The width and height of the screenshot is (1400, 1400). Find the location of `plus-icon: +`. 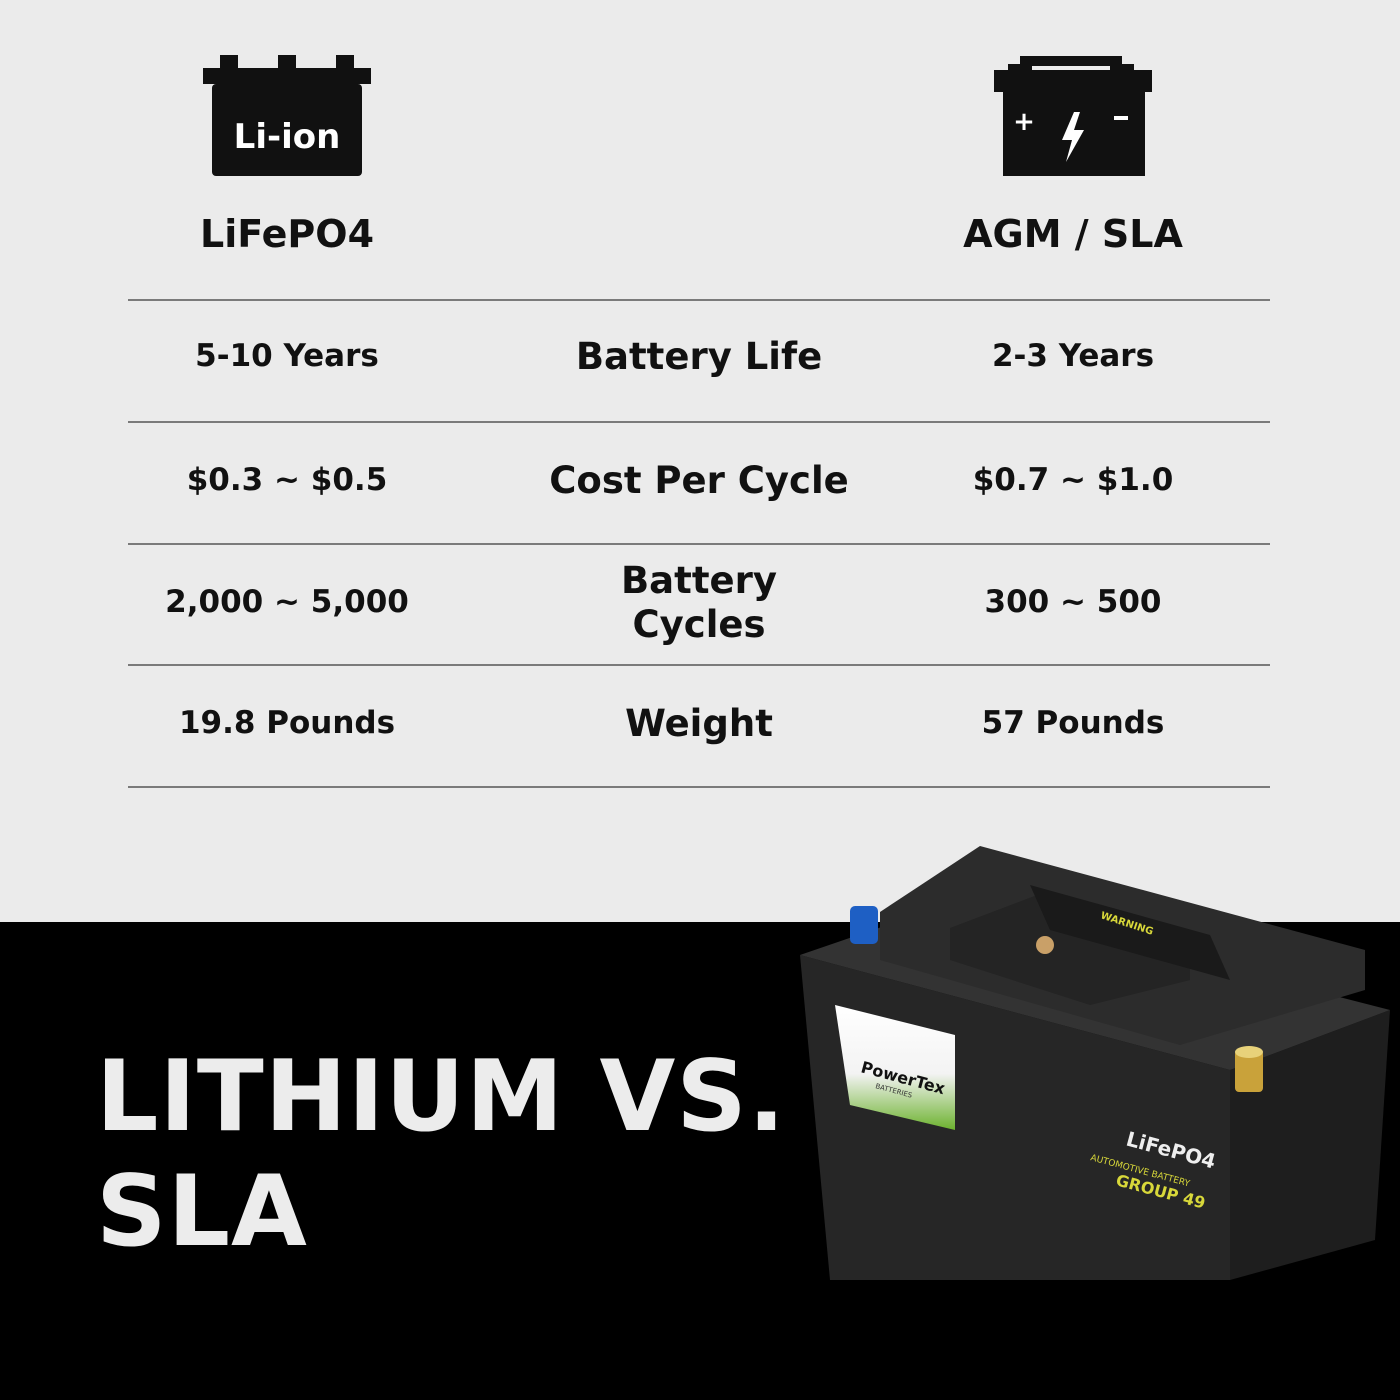

plus-icon: + is located at coordinates (1024, 122).